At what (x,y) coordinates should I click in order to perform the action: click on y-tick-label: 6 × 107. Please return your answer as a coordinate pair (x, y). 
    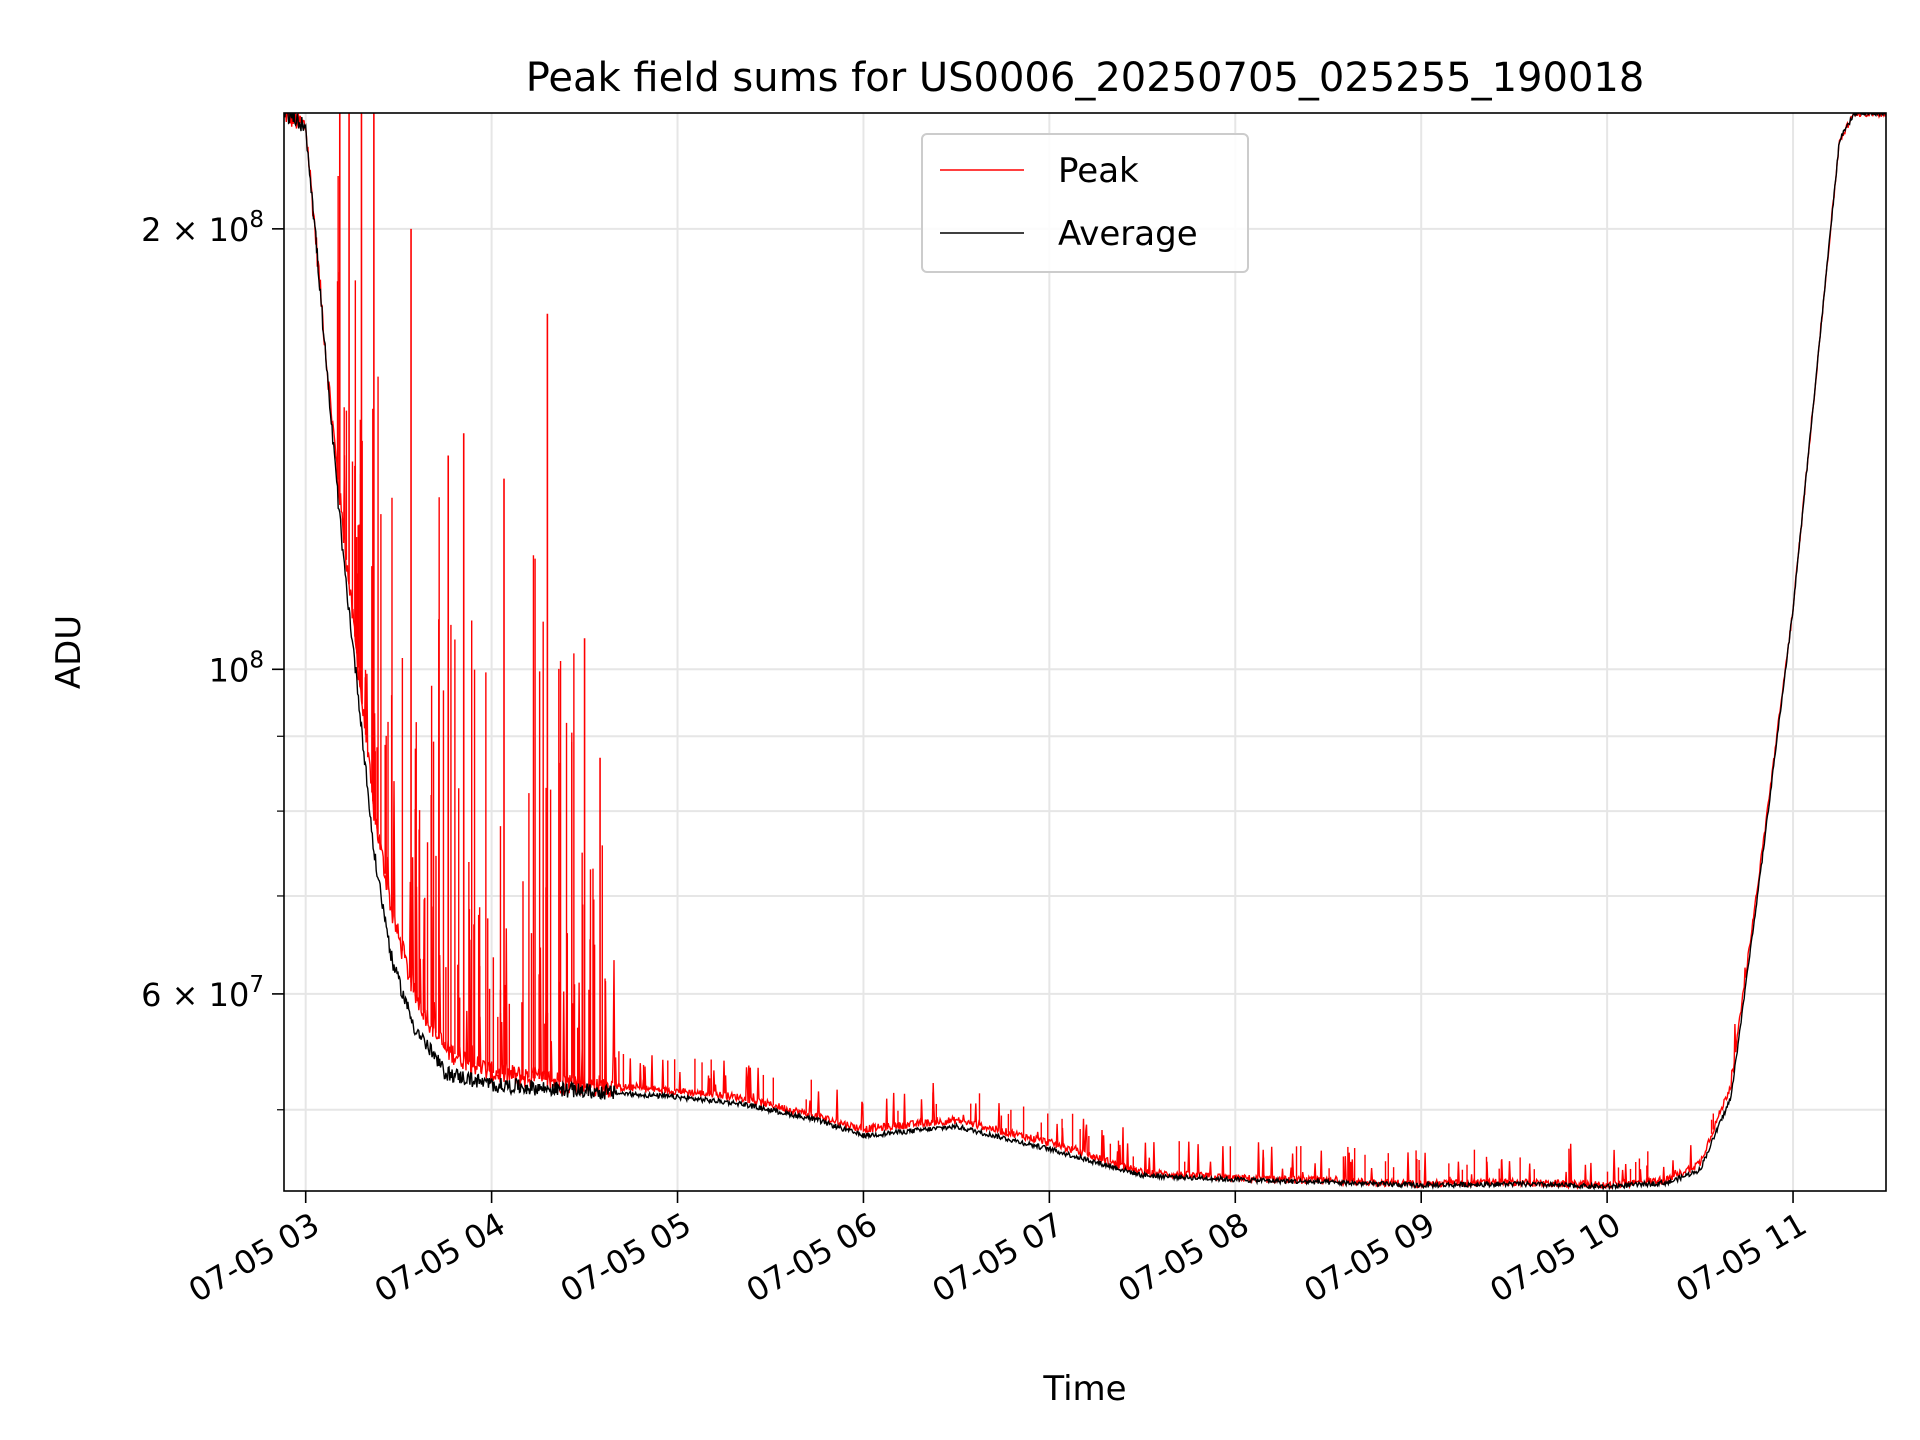
    Looking at the image, I should click on (202, 993).